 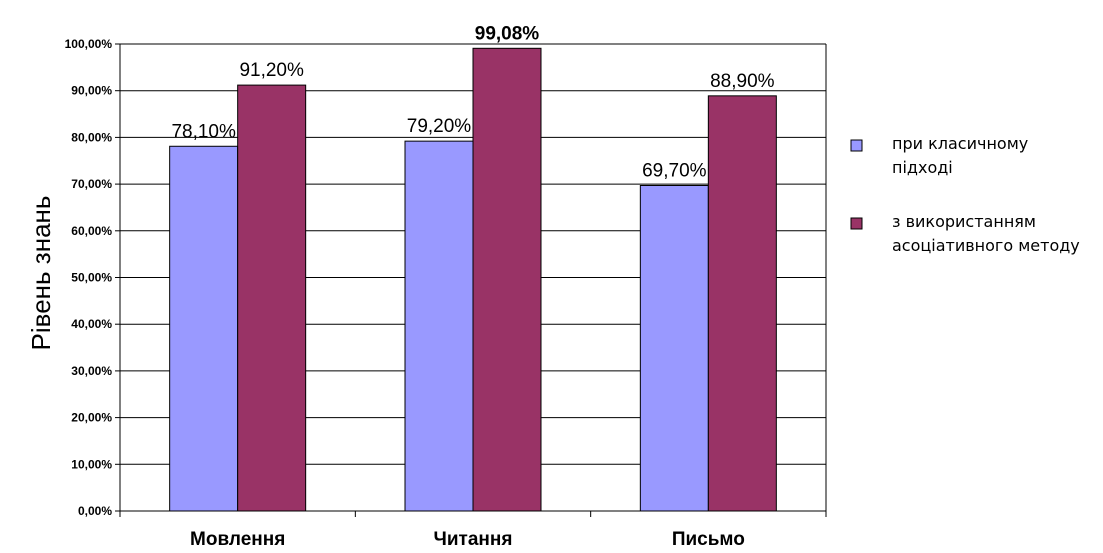 I want to click on y-axis-title: Рівень знань, so click(x=41, y=273).